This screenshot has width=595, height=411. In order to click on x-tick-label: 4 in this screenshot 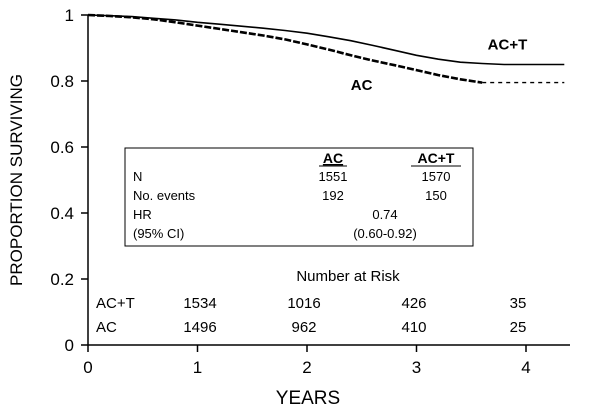, I will do `click(525, 367)`.